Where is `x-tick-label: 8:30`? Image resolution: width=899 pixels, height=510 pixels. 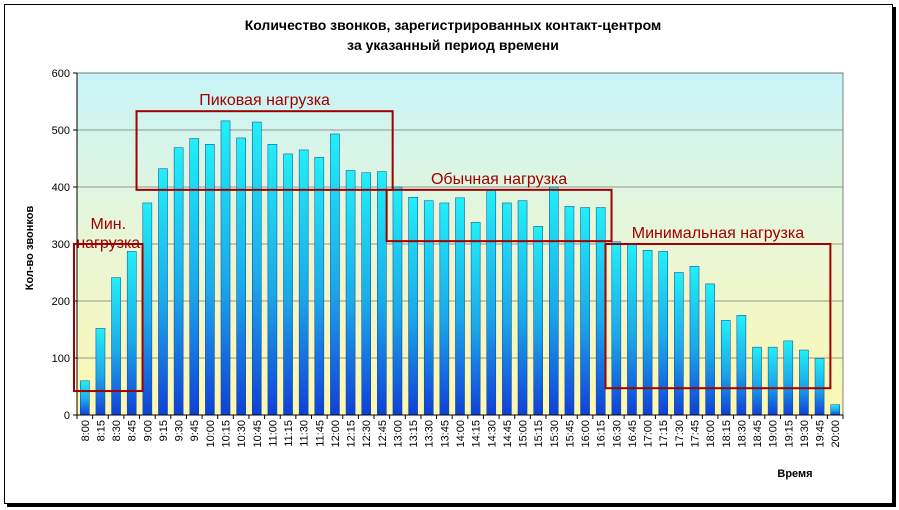
x-tick-label: 8:30 is located at coordinates (117, 430).